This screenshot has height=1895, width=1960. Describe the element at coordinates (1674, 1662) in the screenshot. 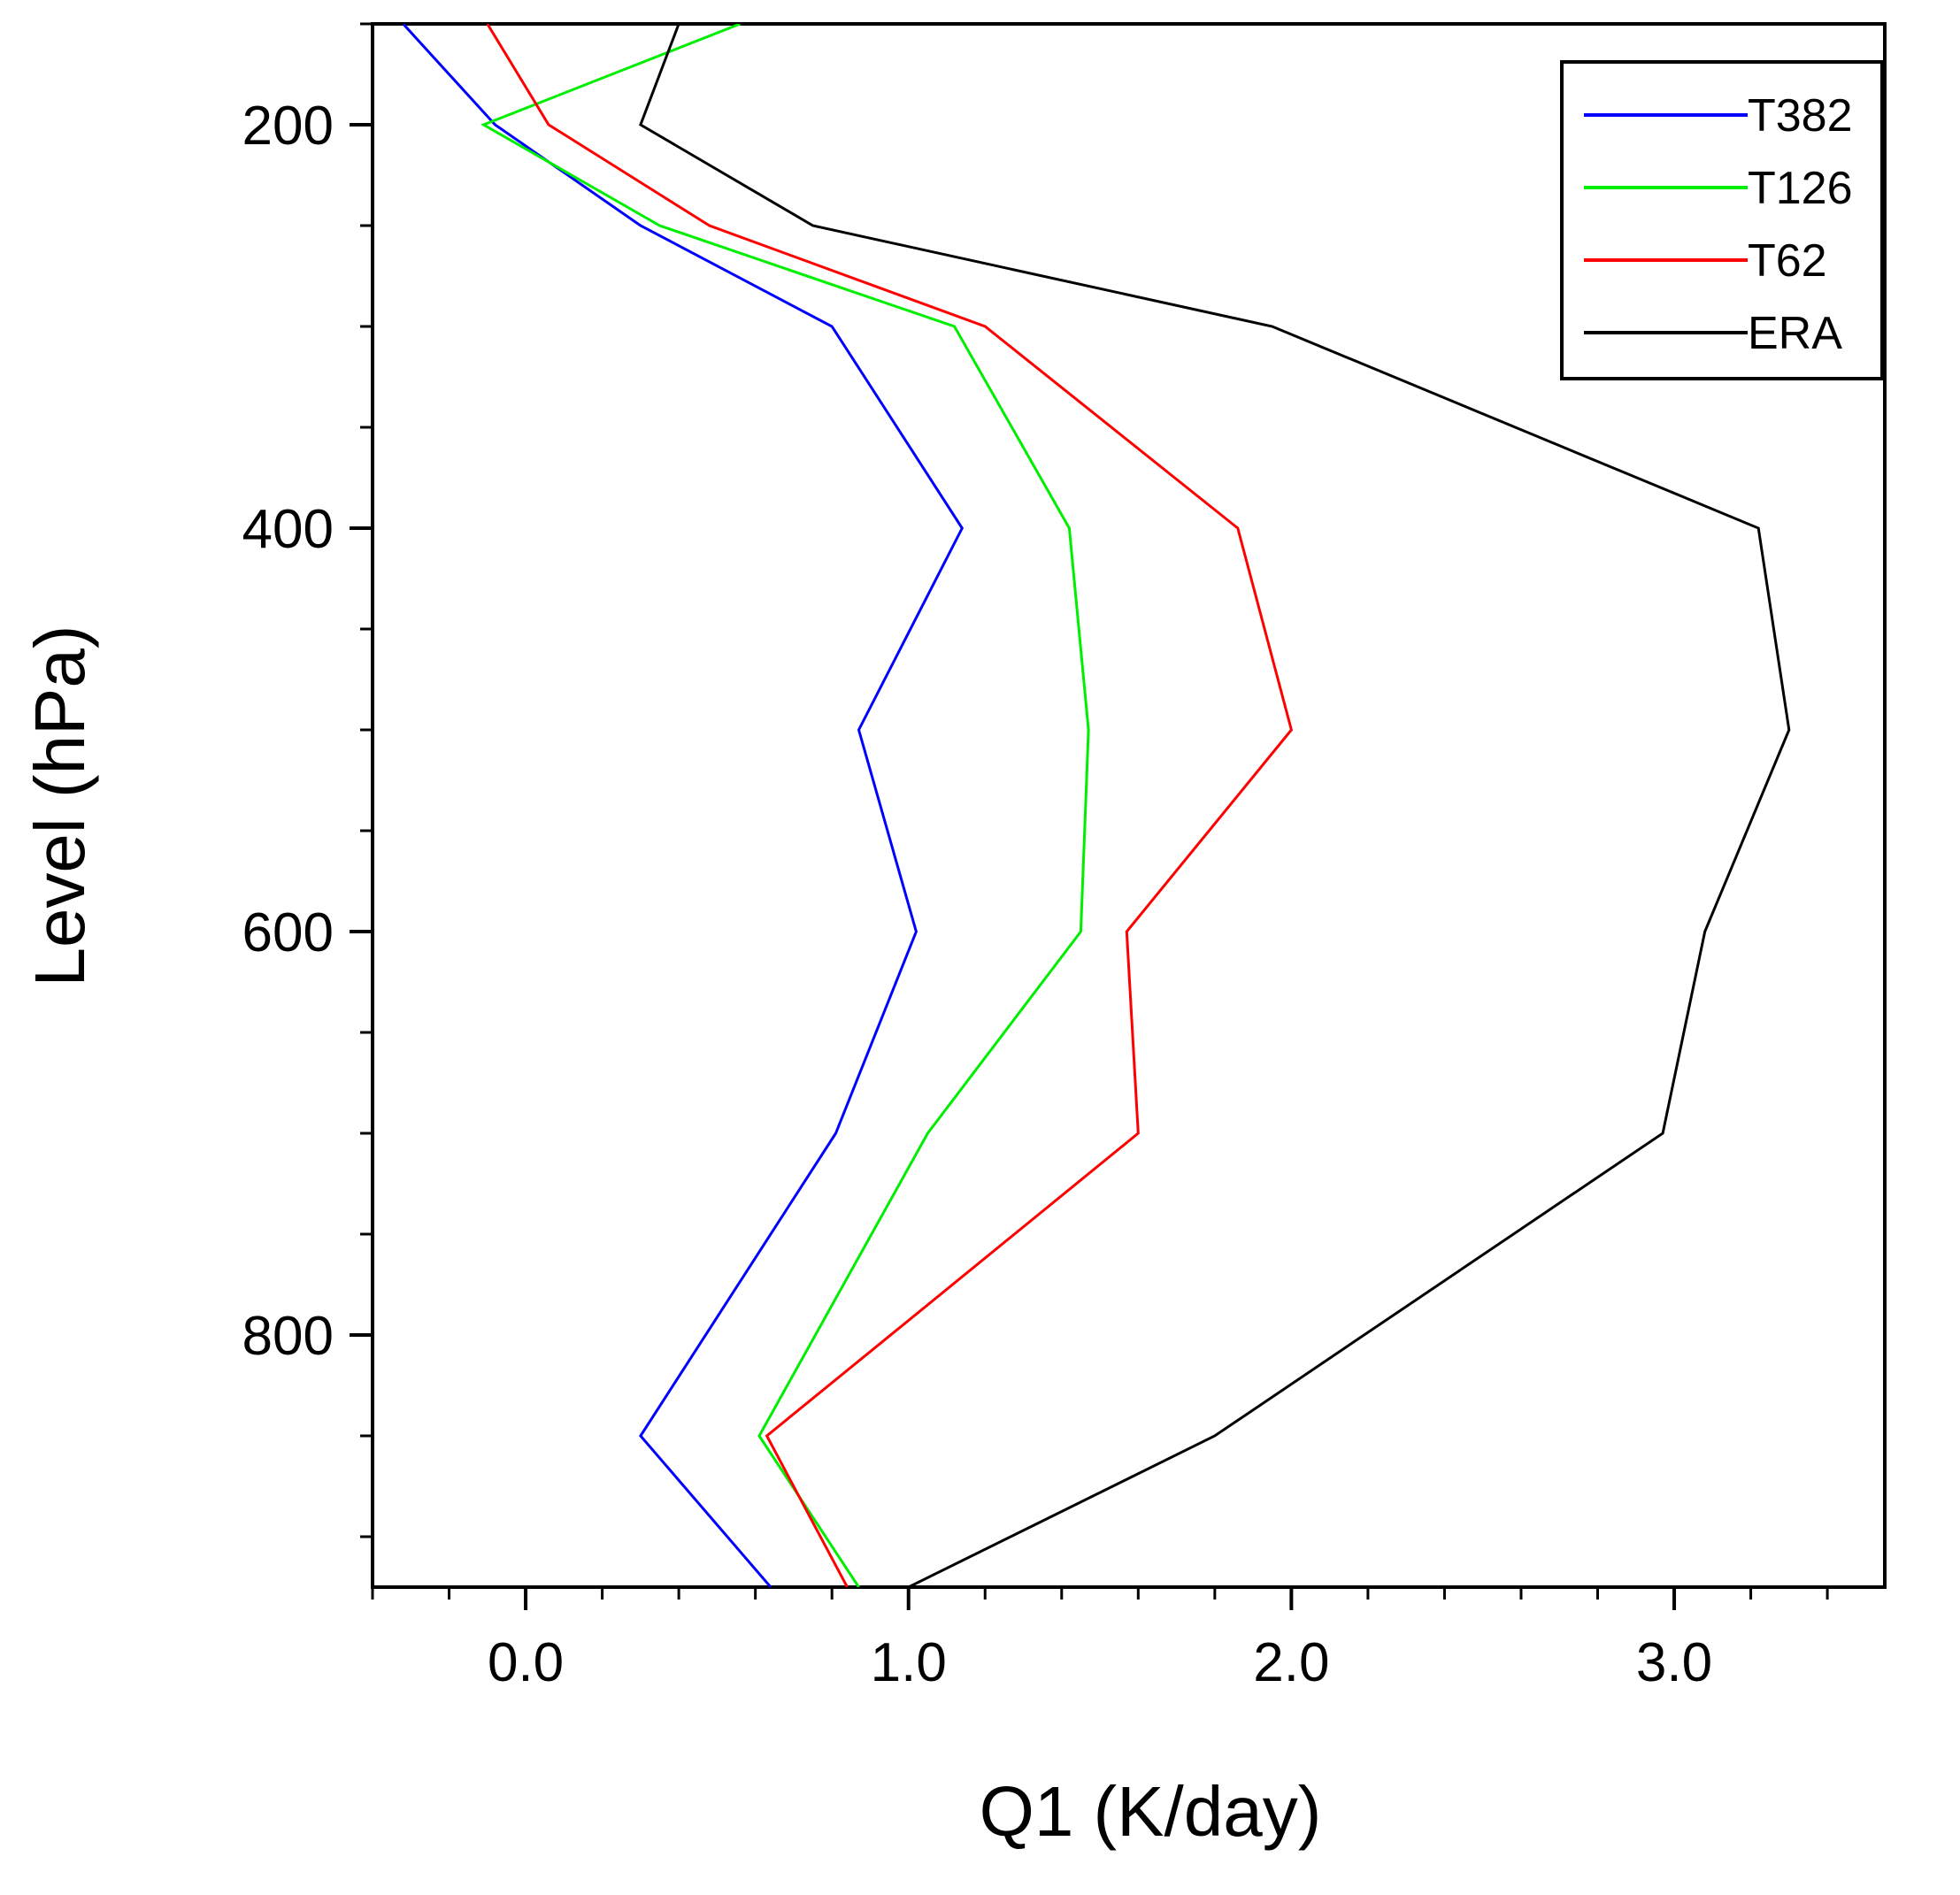

I see `x-tick-label: 3.0` at that location.